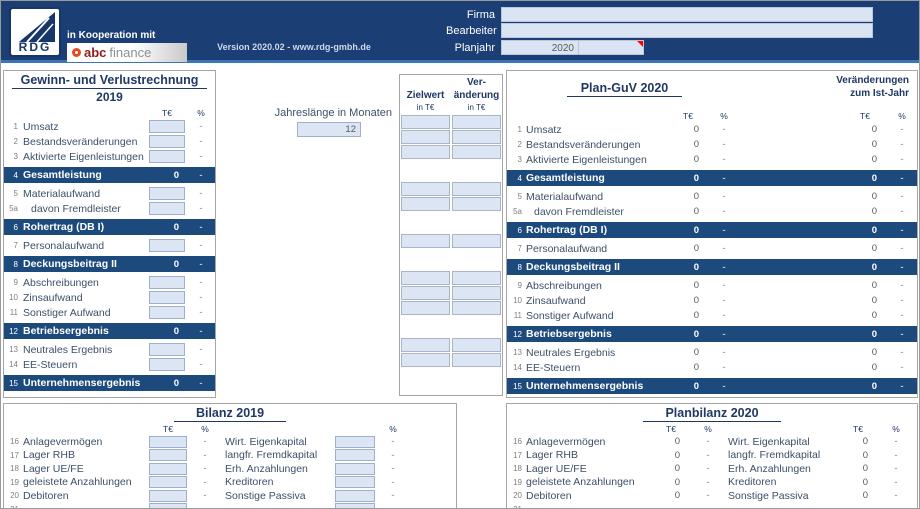 The height and width of the screenshot is (509, 920). I want to click on row-label: Neutrales Ergebnis, so click(68, 349).